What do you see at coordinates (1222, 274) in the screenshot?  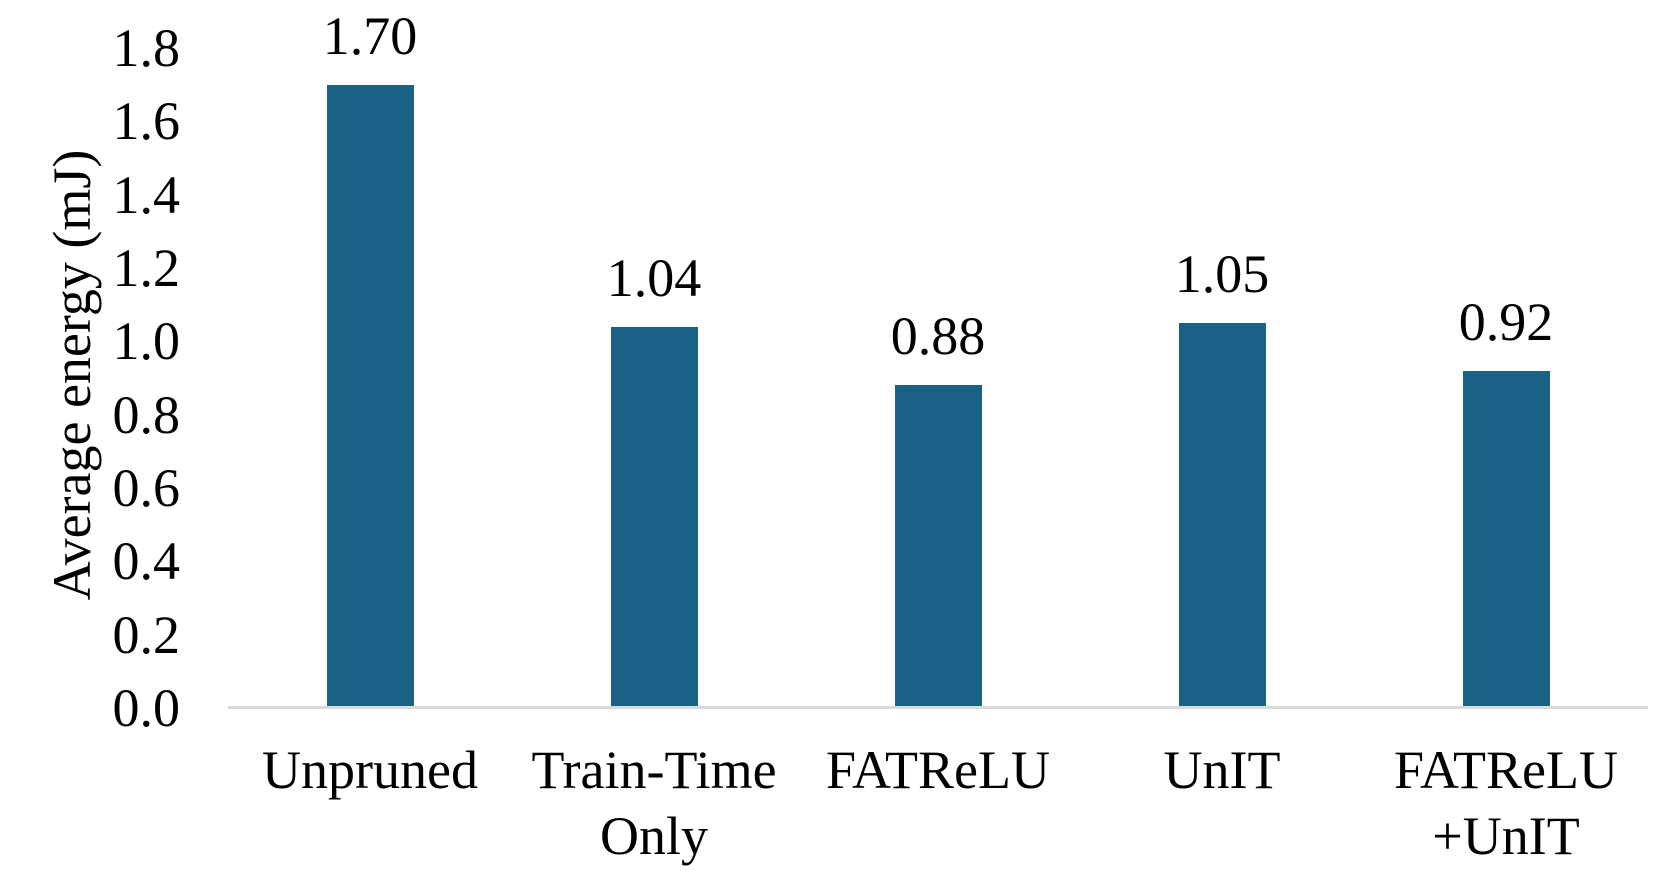 I see `bar-value-label: 1.05` at bounding box center [1222, 274].